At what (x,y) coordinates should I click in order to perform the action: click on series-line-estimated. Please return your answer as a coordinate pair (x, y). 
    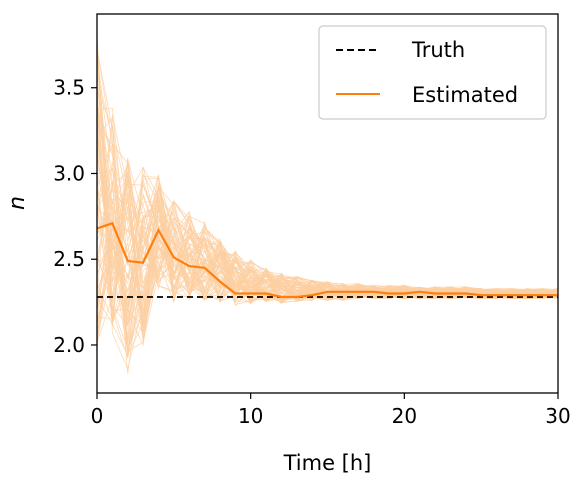
    Looking at the image, I should click on (327, 260).